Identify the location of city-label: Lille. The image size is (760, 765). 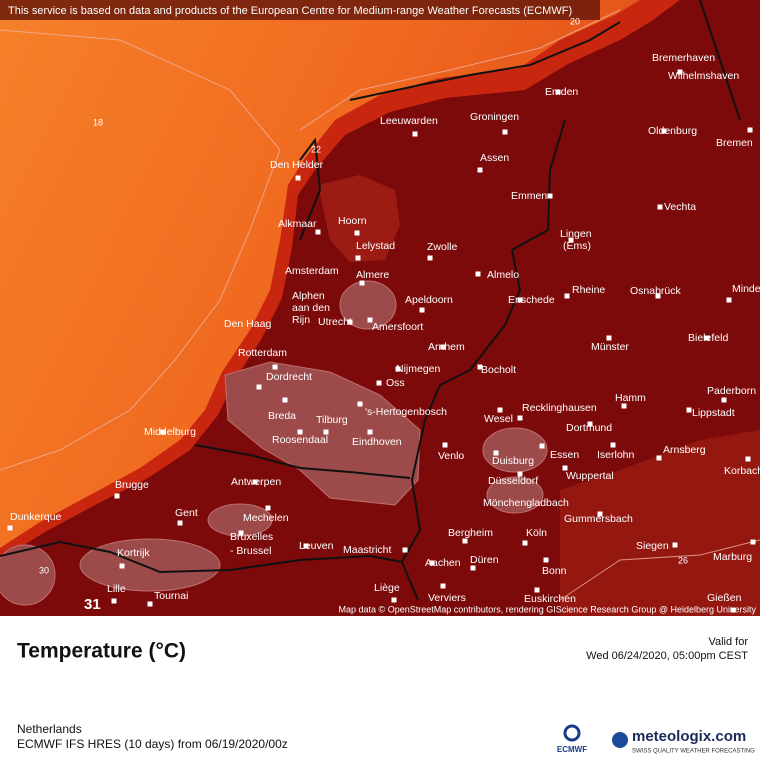
(116, 589).